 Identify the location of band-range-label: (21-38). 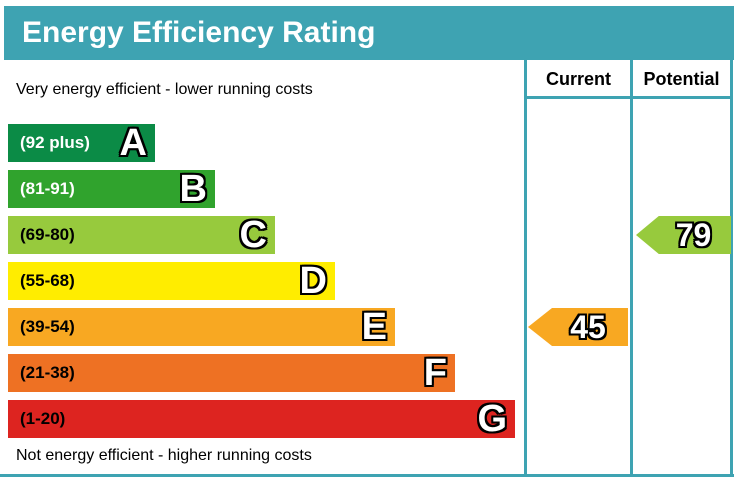
(47, 372).